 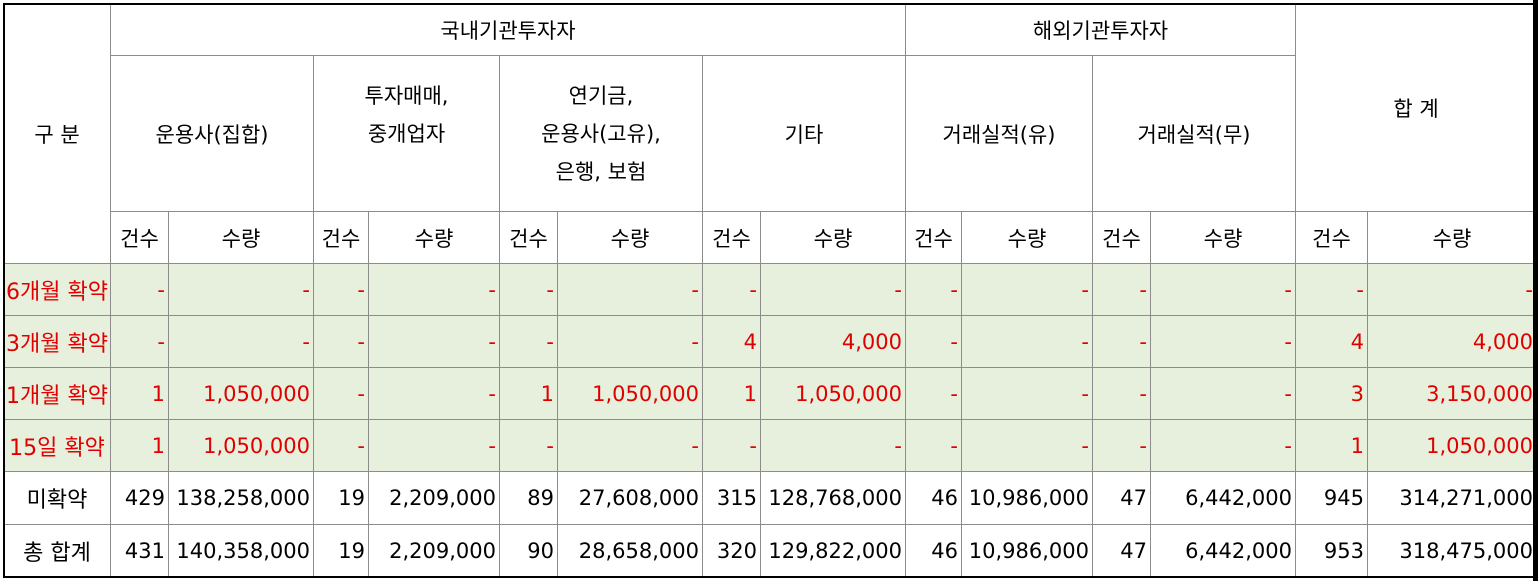 What do you see at coordinates (57, 133) in the screenshot?
I see `category-header: 구 분` at bounding box center [57, 133].